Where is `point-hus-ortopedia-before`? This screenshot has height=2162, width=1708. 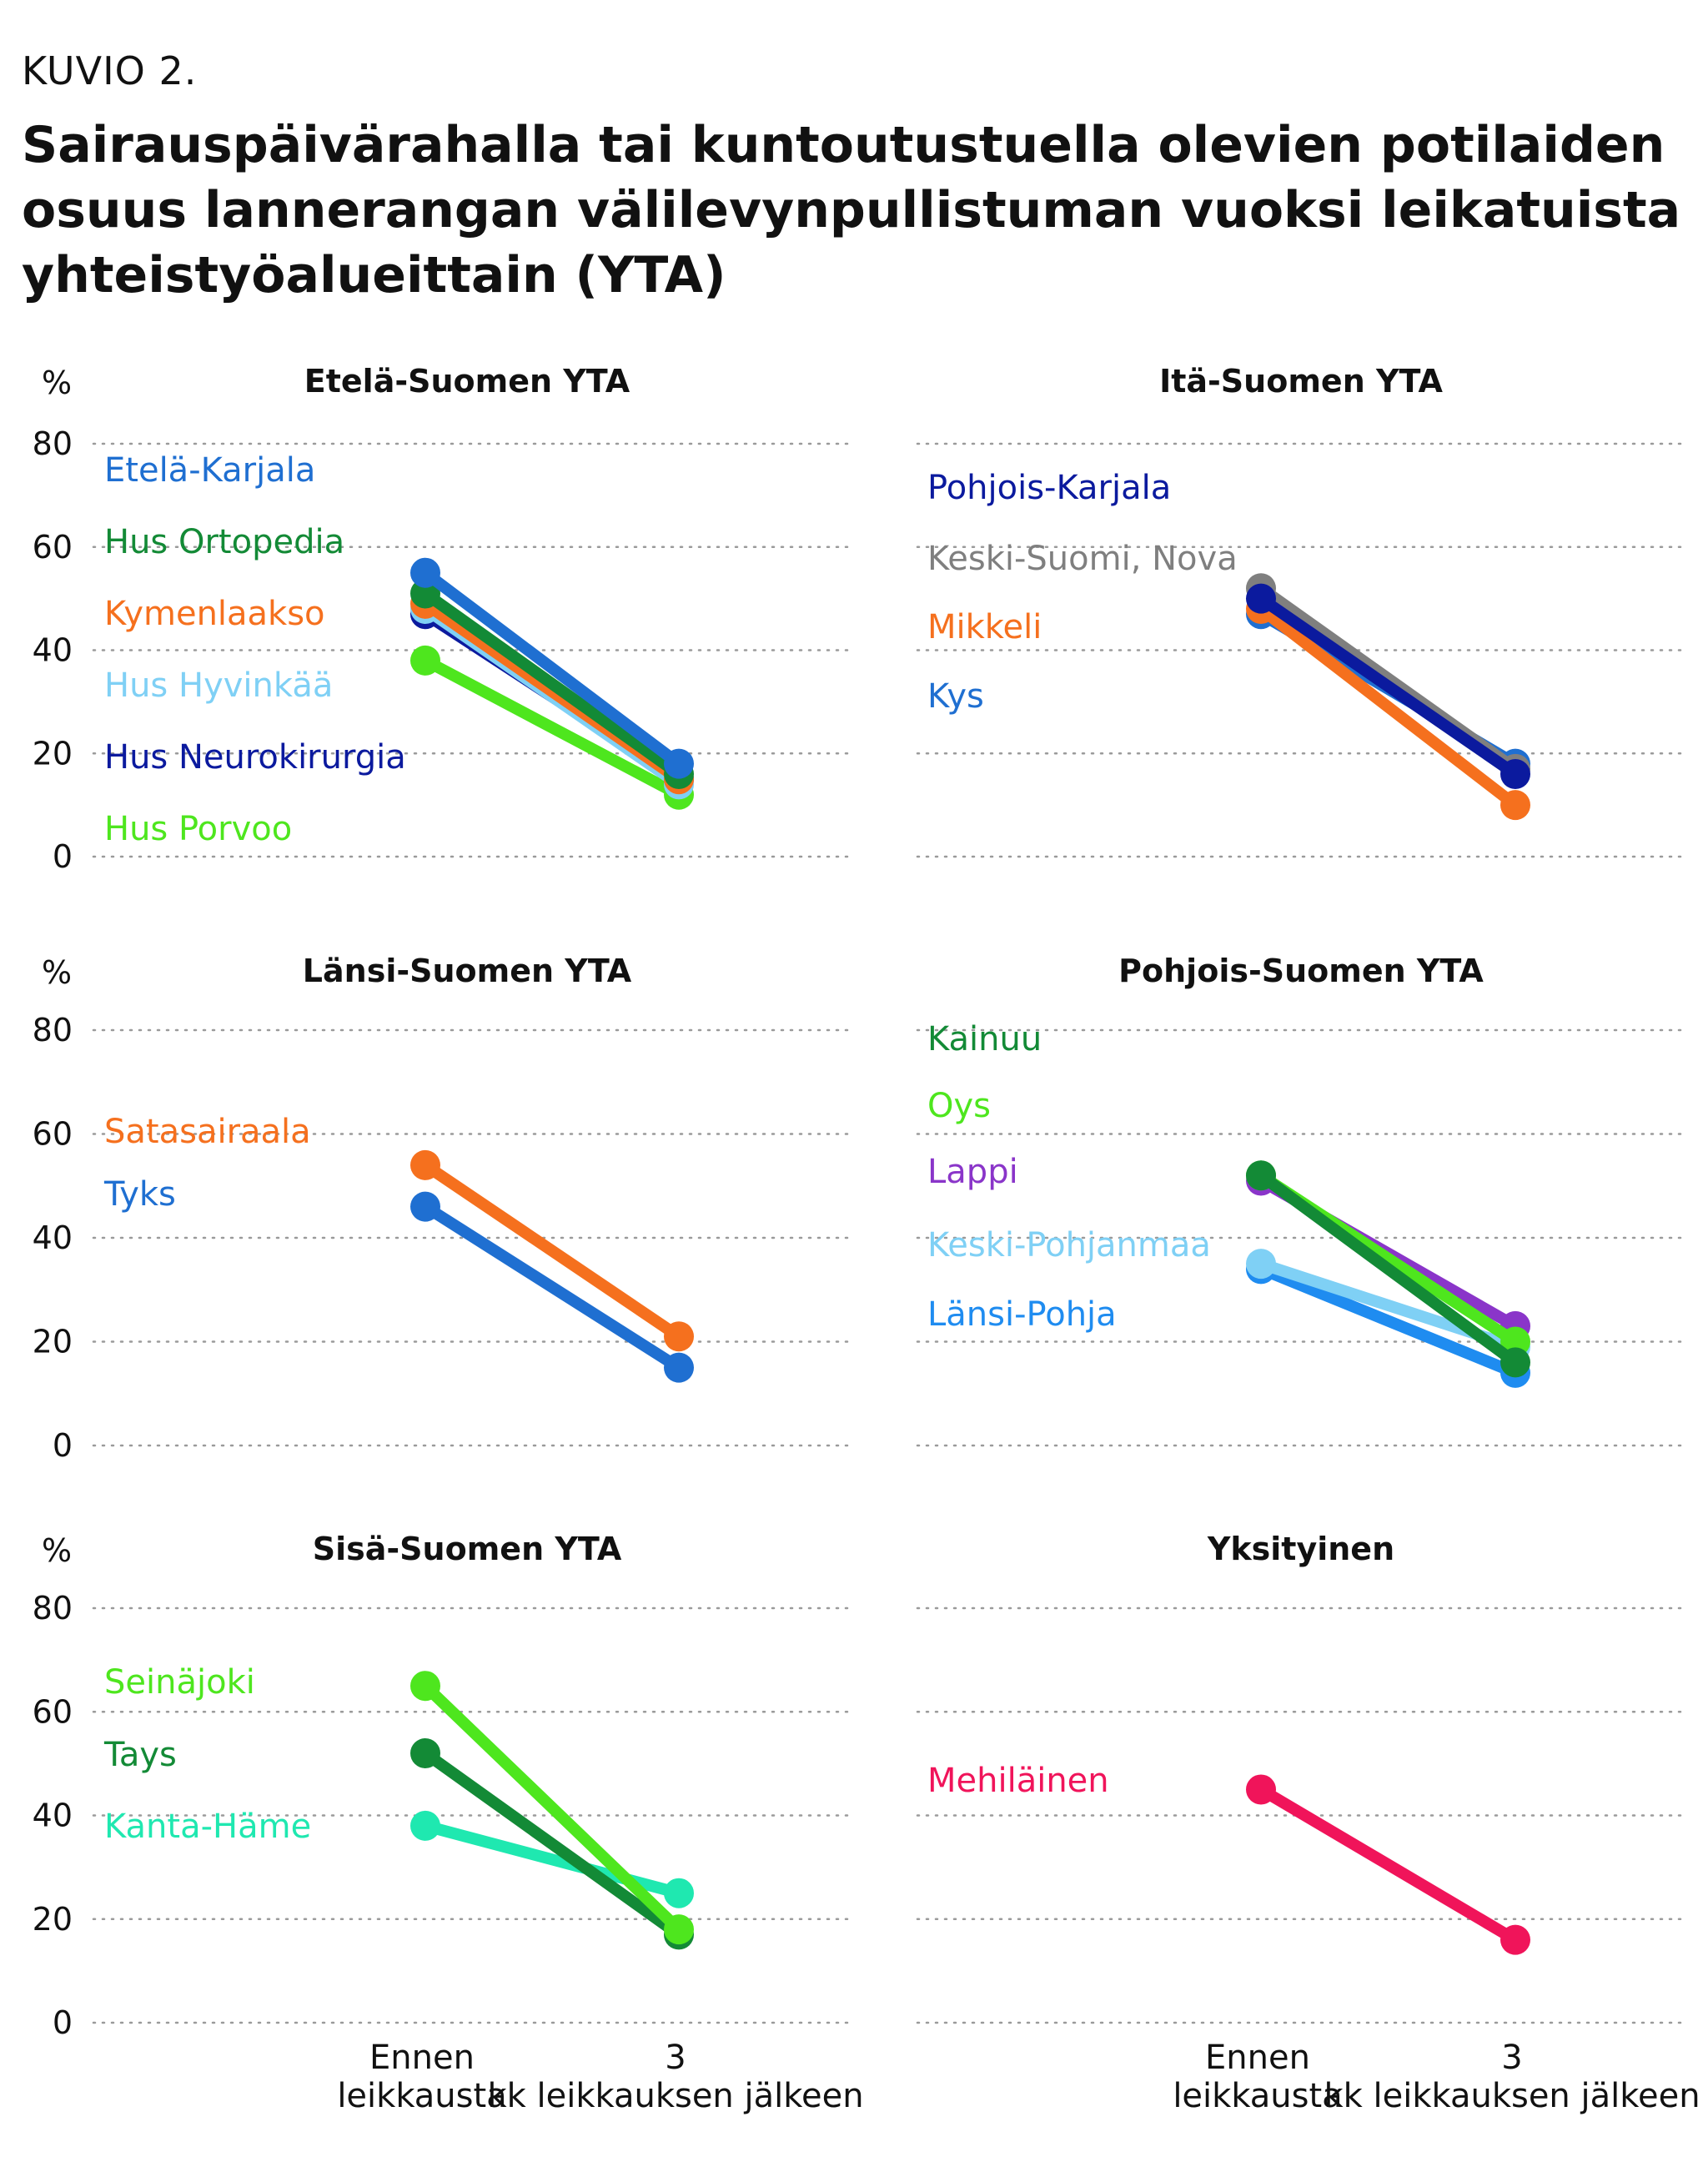 point-hus-ortopedia-before is located at coordinates (425, 593).